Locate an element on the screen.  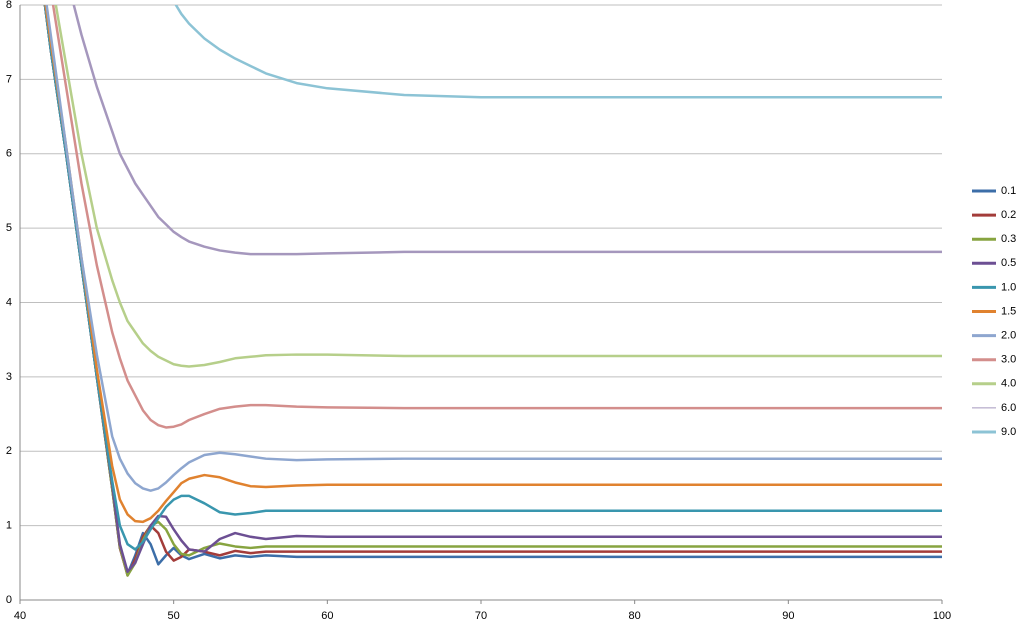
legend-label: 9.0 is located at coordinates (1008, 432).